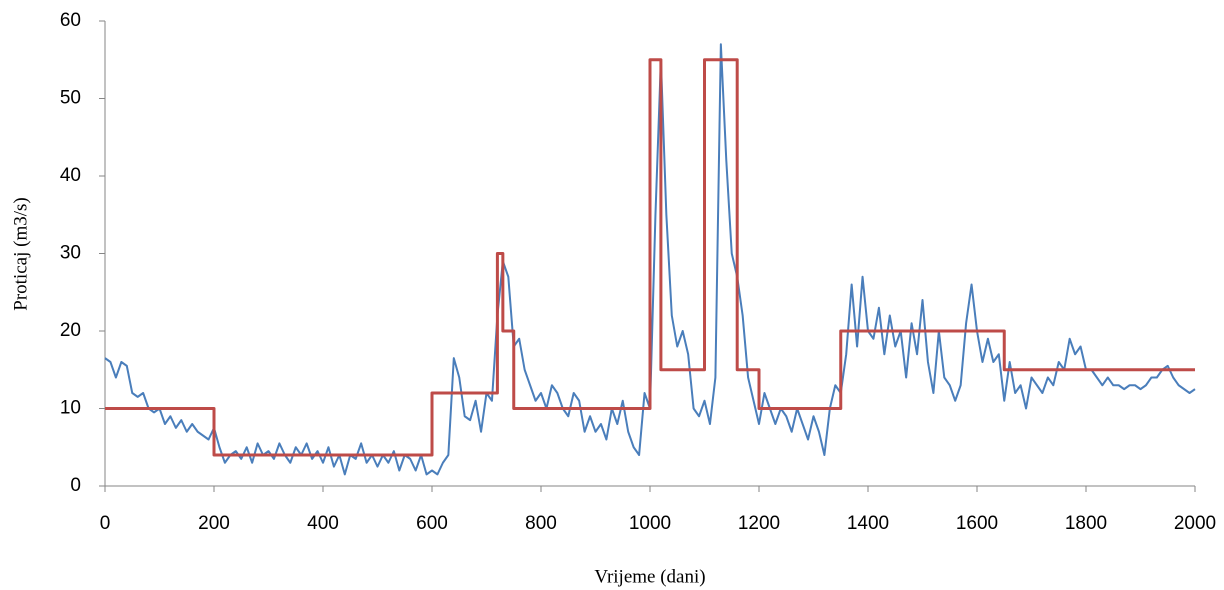 This screenshot has width=1224, height=590. What do you see at coordinates (323, 523) in the screenshot?
I see `x-tick-label: 400` at bounding box center [323, 523].